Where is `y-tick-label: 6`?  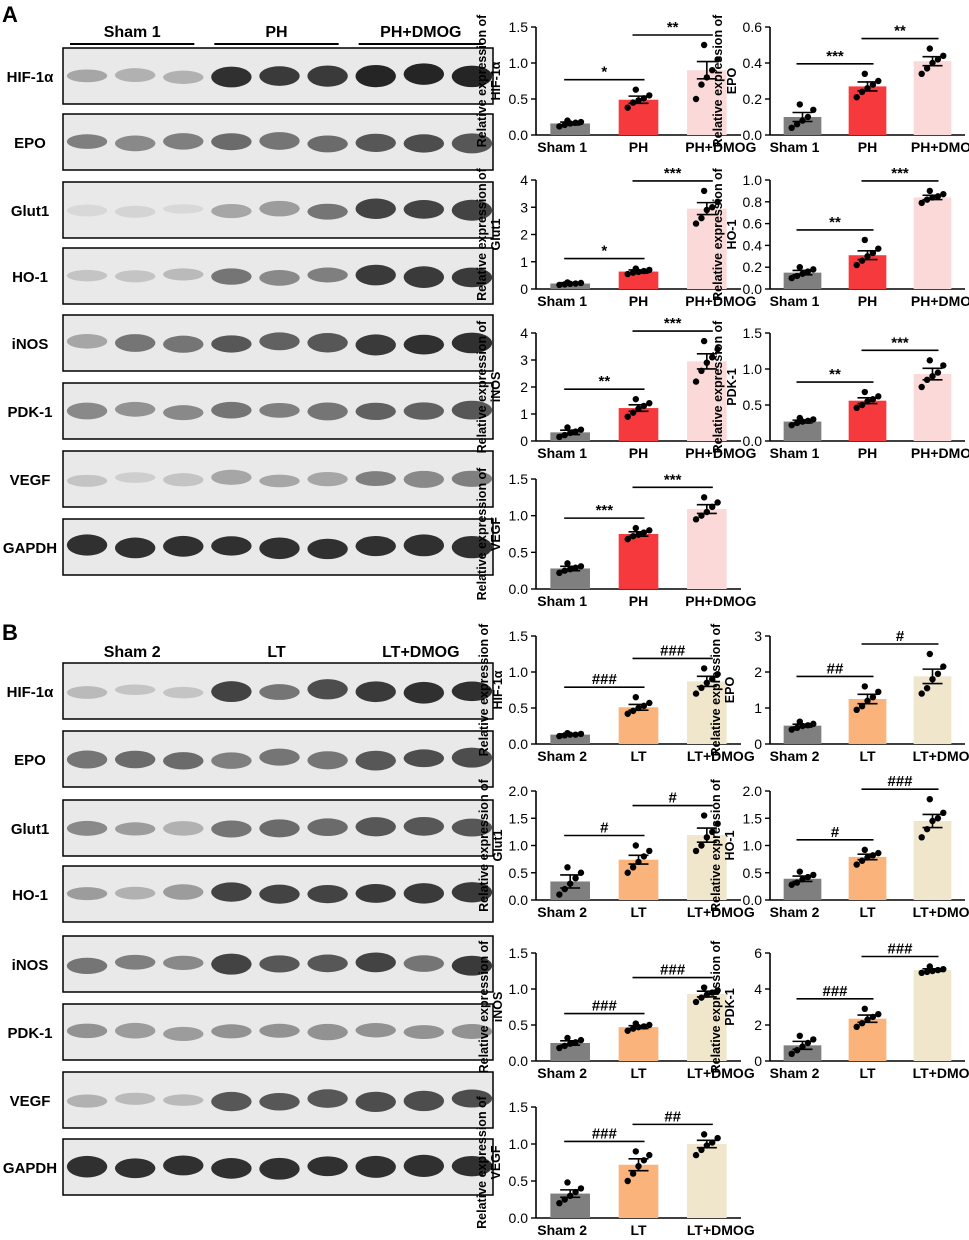
y-tick-label: 6 is located at coordinates (758, 953).